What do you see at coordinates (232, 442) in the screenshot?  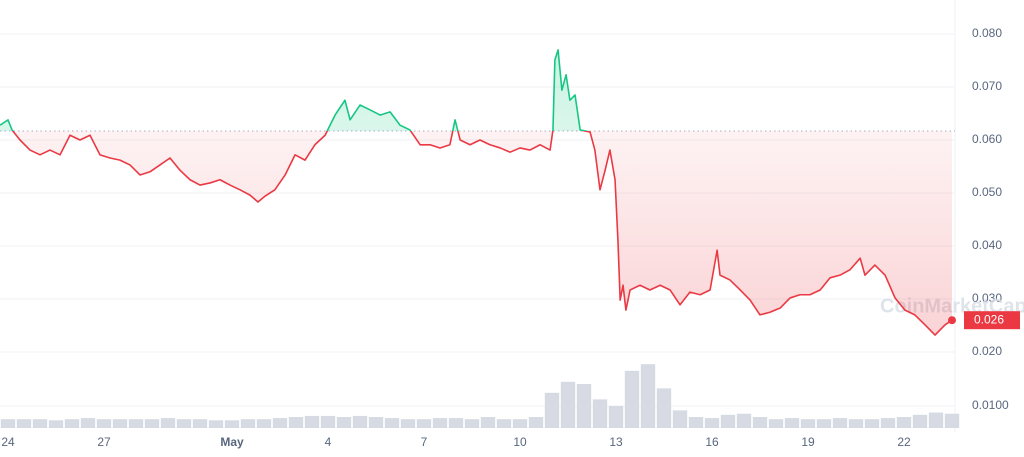 I see `x-tick-label: May` at bounding box center [232, 442].